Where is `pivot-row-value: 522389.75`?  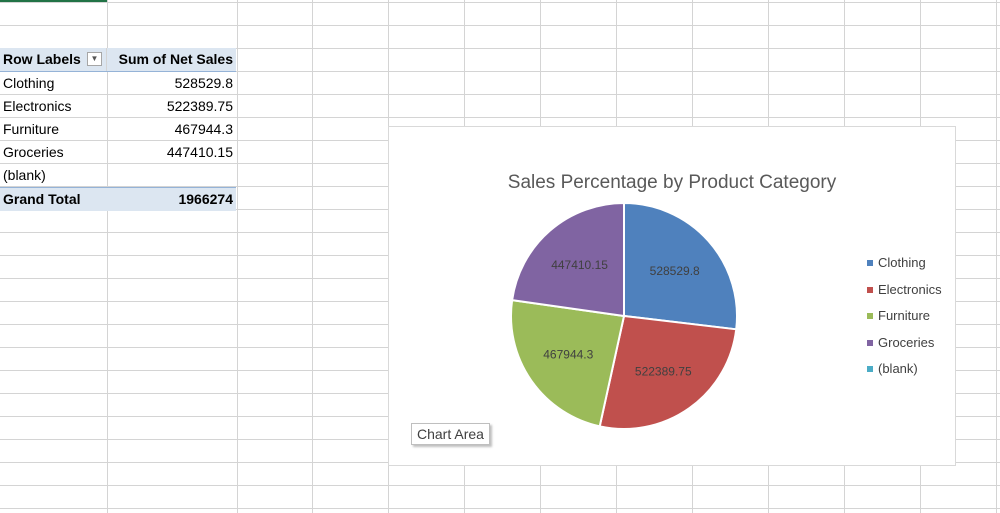
pivot-row-value: 522389.75 is located at coordinates (199, 106).